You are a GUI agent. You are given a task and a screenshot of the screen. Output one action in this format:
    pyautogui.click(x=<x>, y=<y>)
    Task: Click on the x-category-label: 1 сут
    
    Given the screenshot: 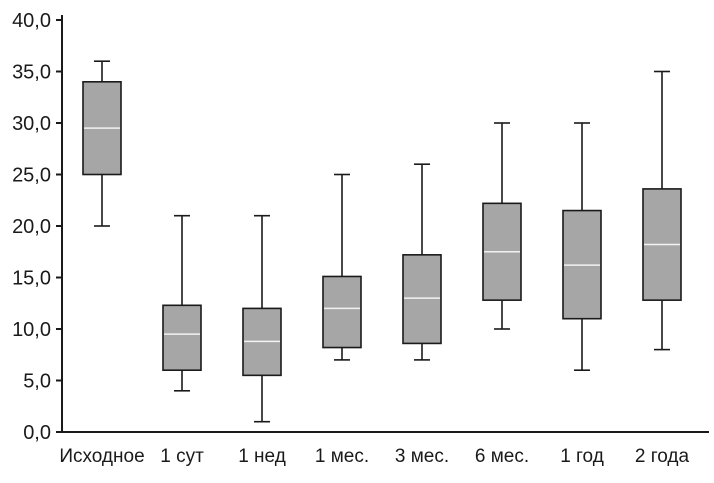 What is the action you would take?
    pyautogui.click(x=182, y=456)
    